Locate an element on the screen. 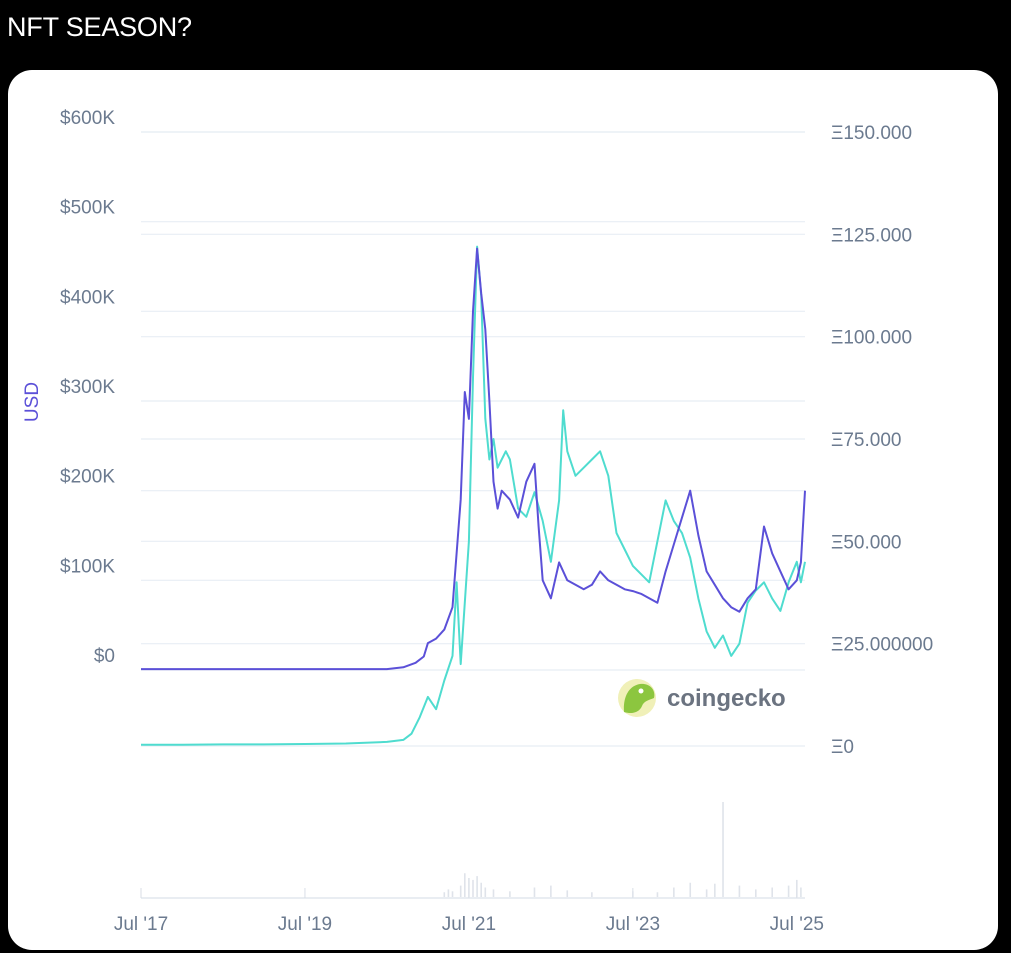  volume-bars is located at coordinates (622, 849).